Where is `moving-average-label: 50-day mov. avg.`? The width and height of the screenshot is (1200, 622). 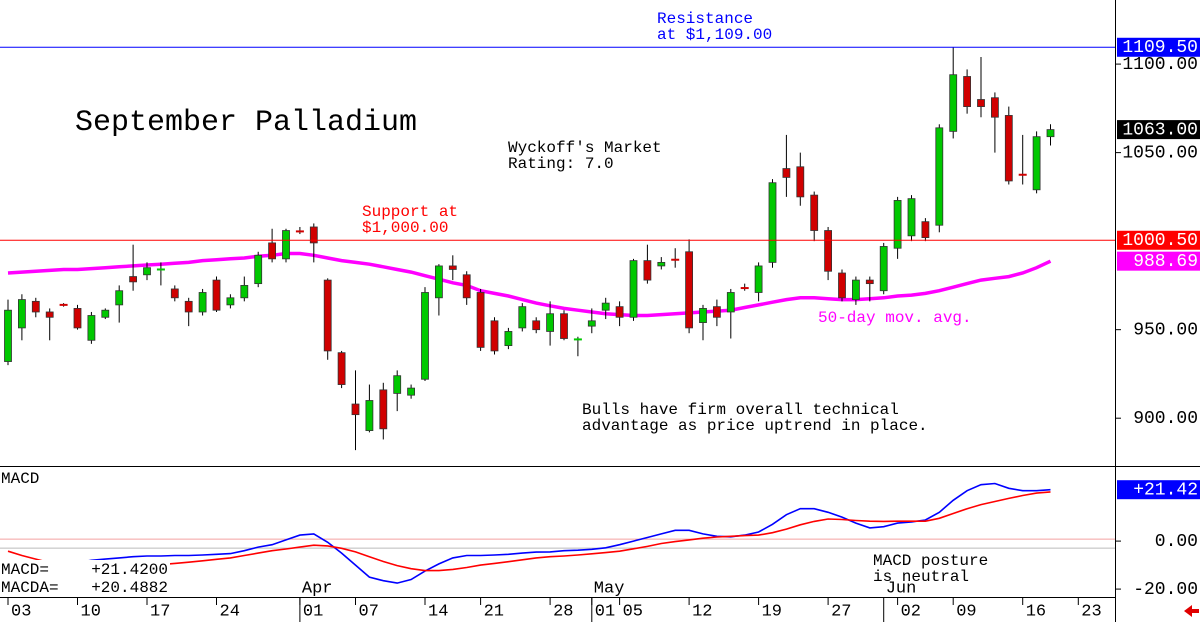 moving-average-label: 50-day mov. avg. is located at coordinates (895, 318).